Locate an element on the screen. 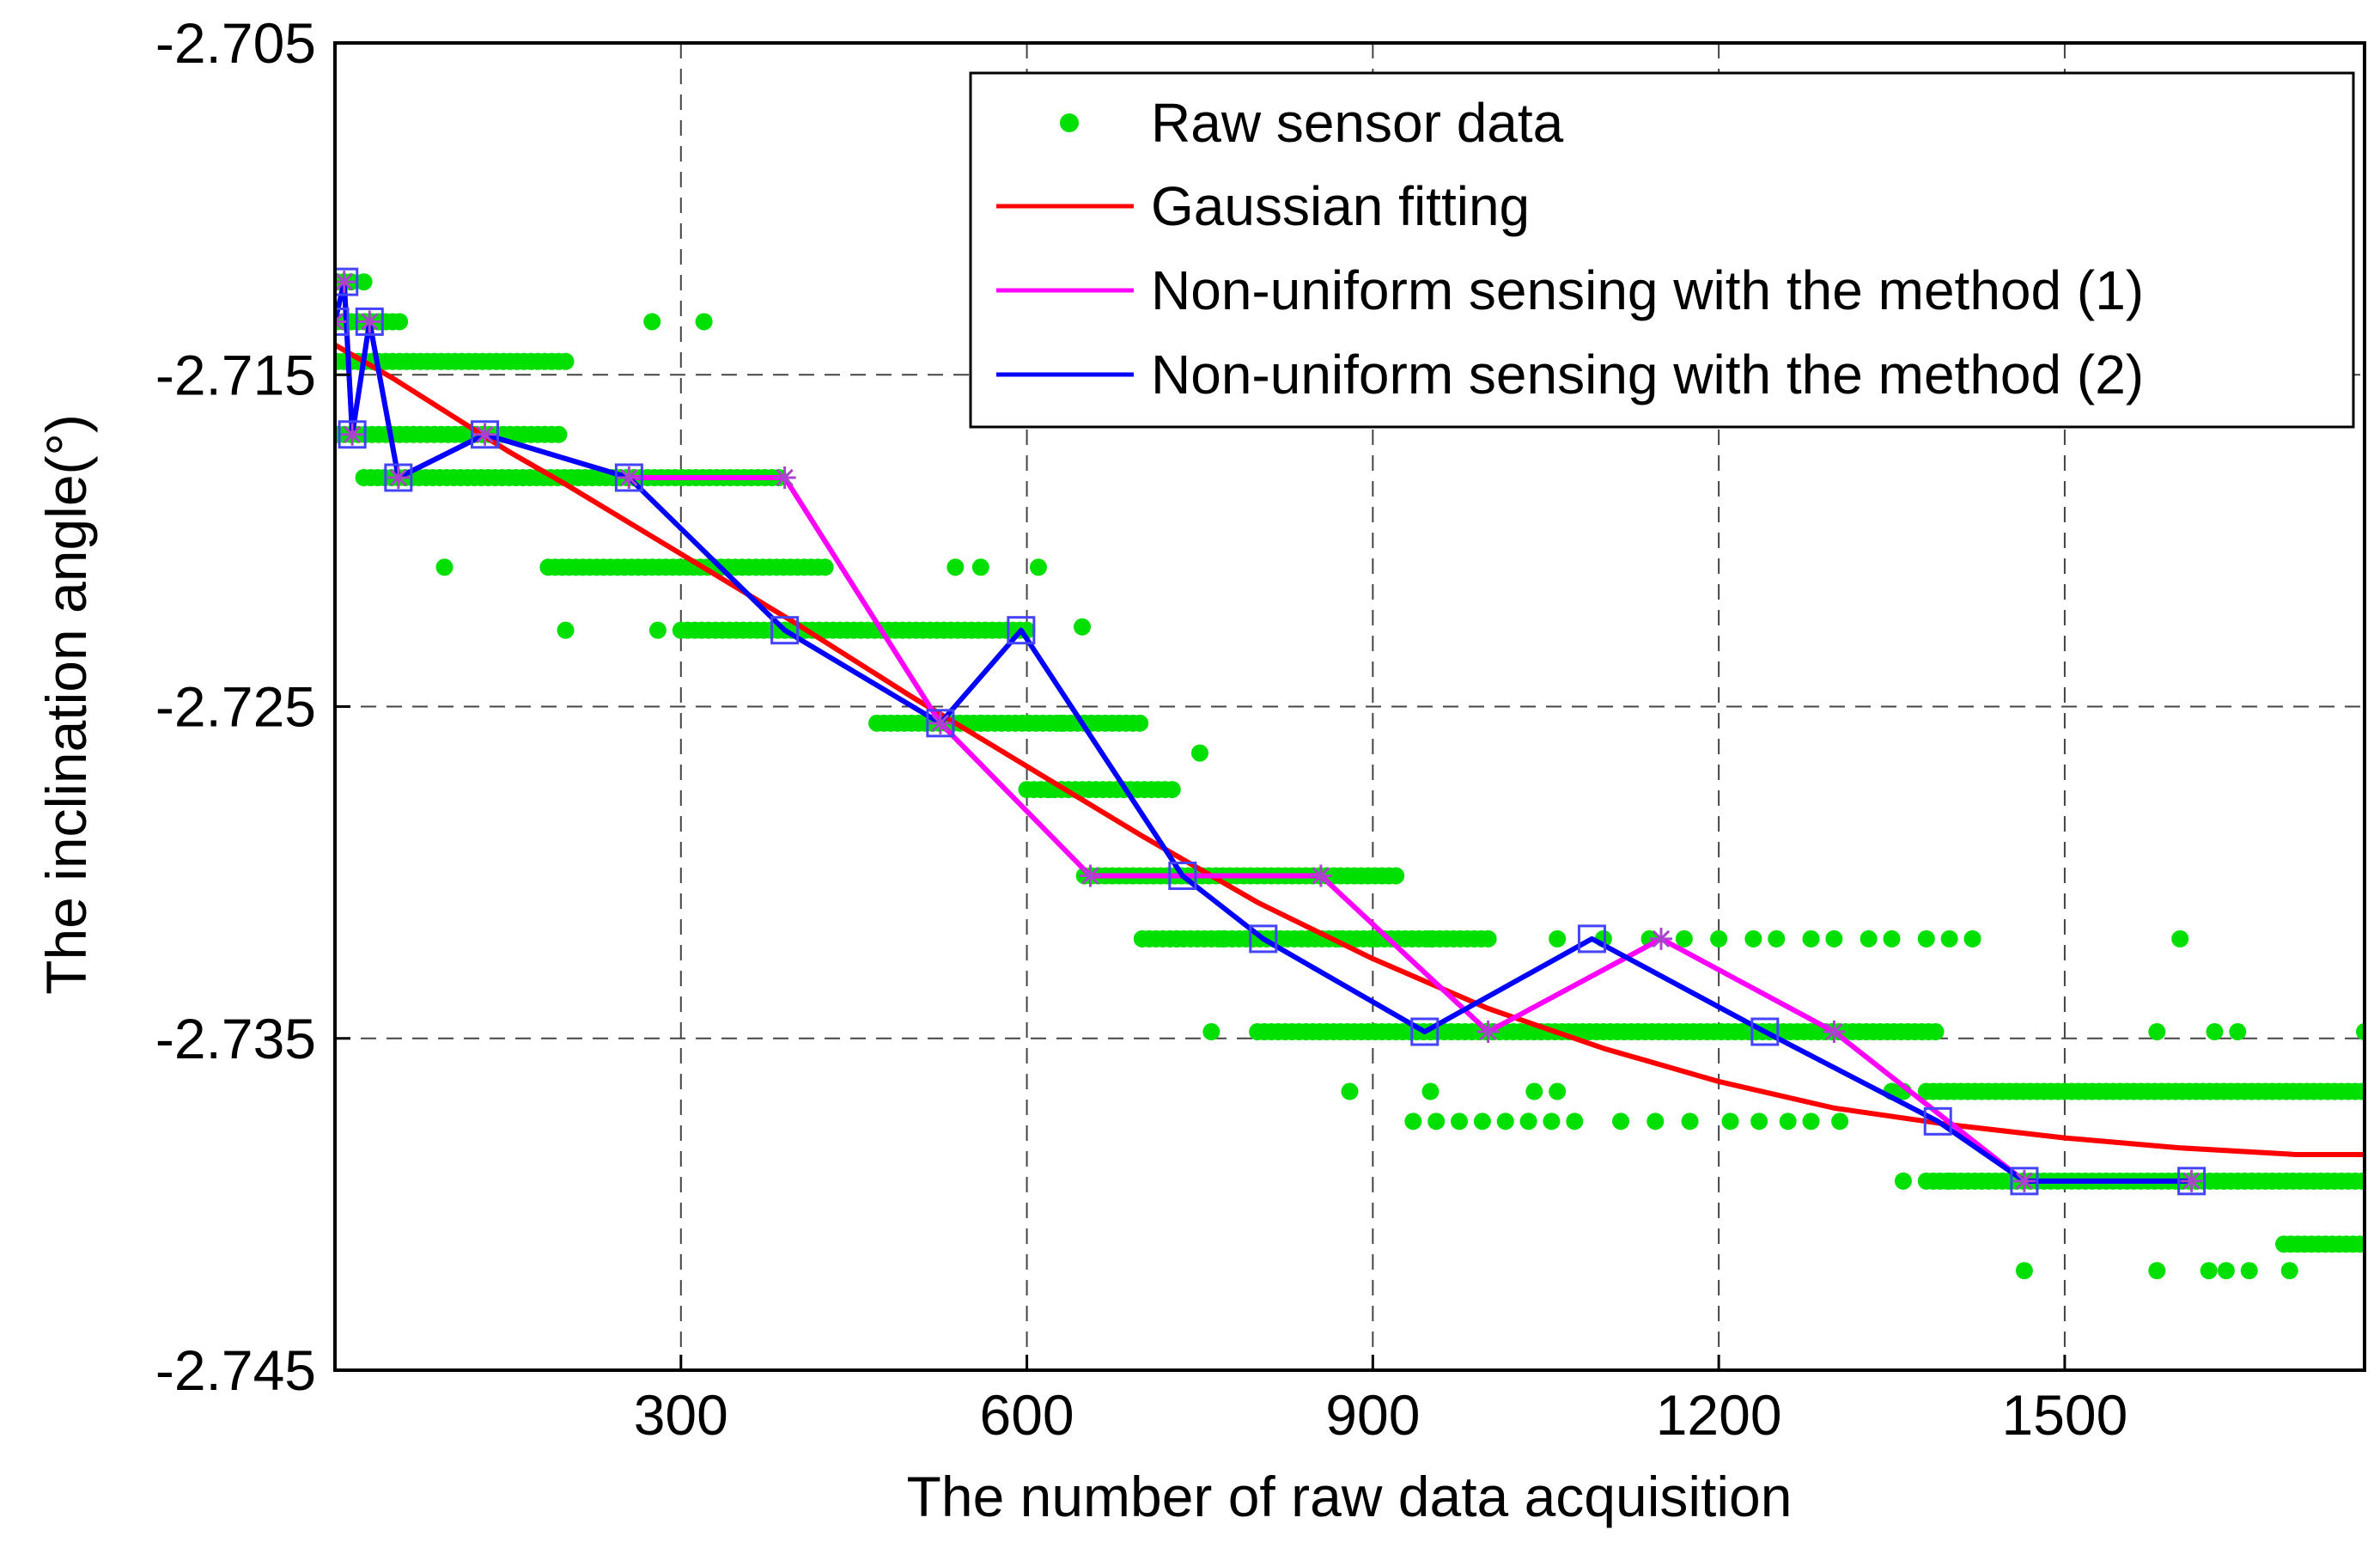 This screenshot has width=2380, height=1542. x-tick-label: 300 is located at coordinates (681, 1415).